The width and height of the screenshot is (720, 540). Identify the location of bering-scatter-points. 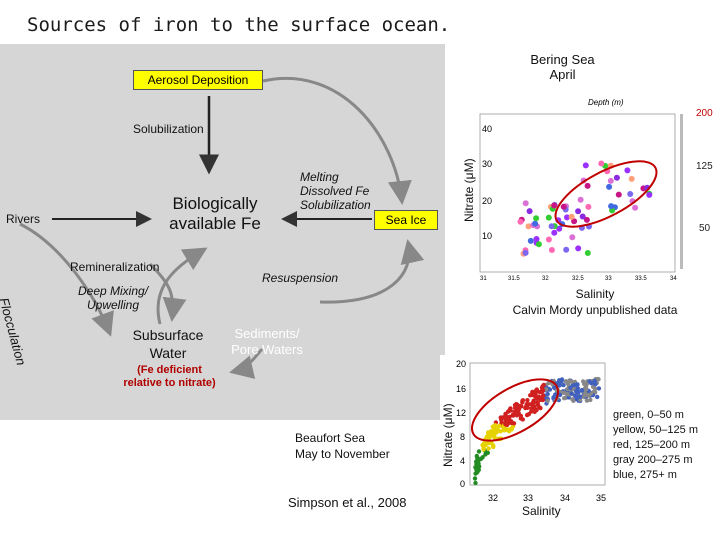
(585, 208).